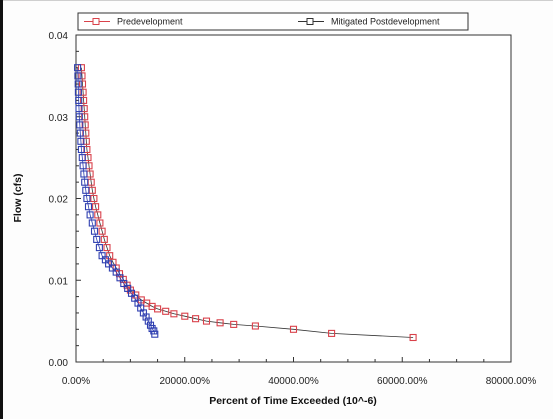  I want to click on legend-marker-mitigated, so click(310, 21).